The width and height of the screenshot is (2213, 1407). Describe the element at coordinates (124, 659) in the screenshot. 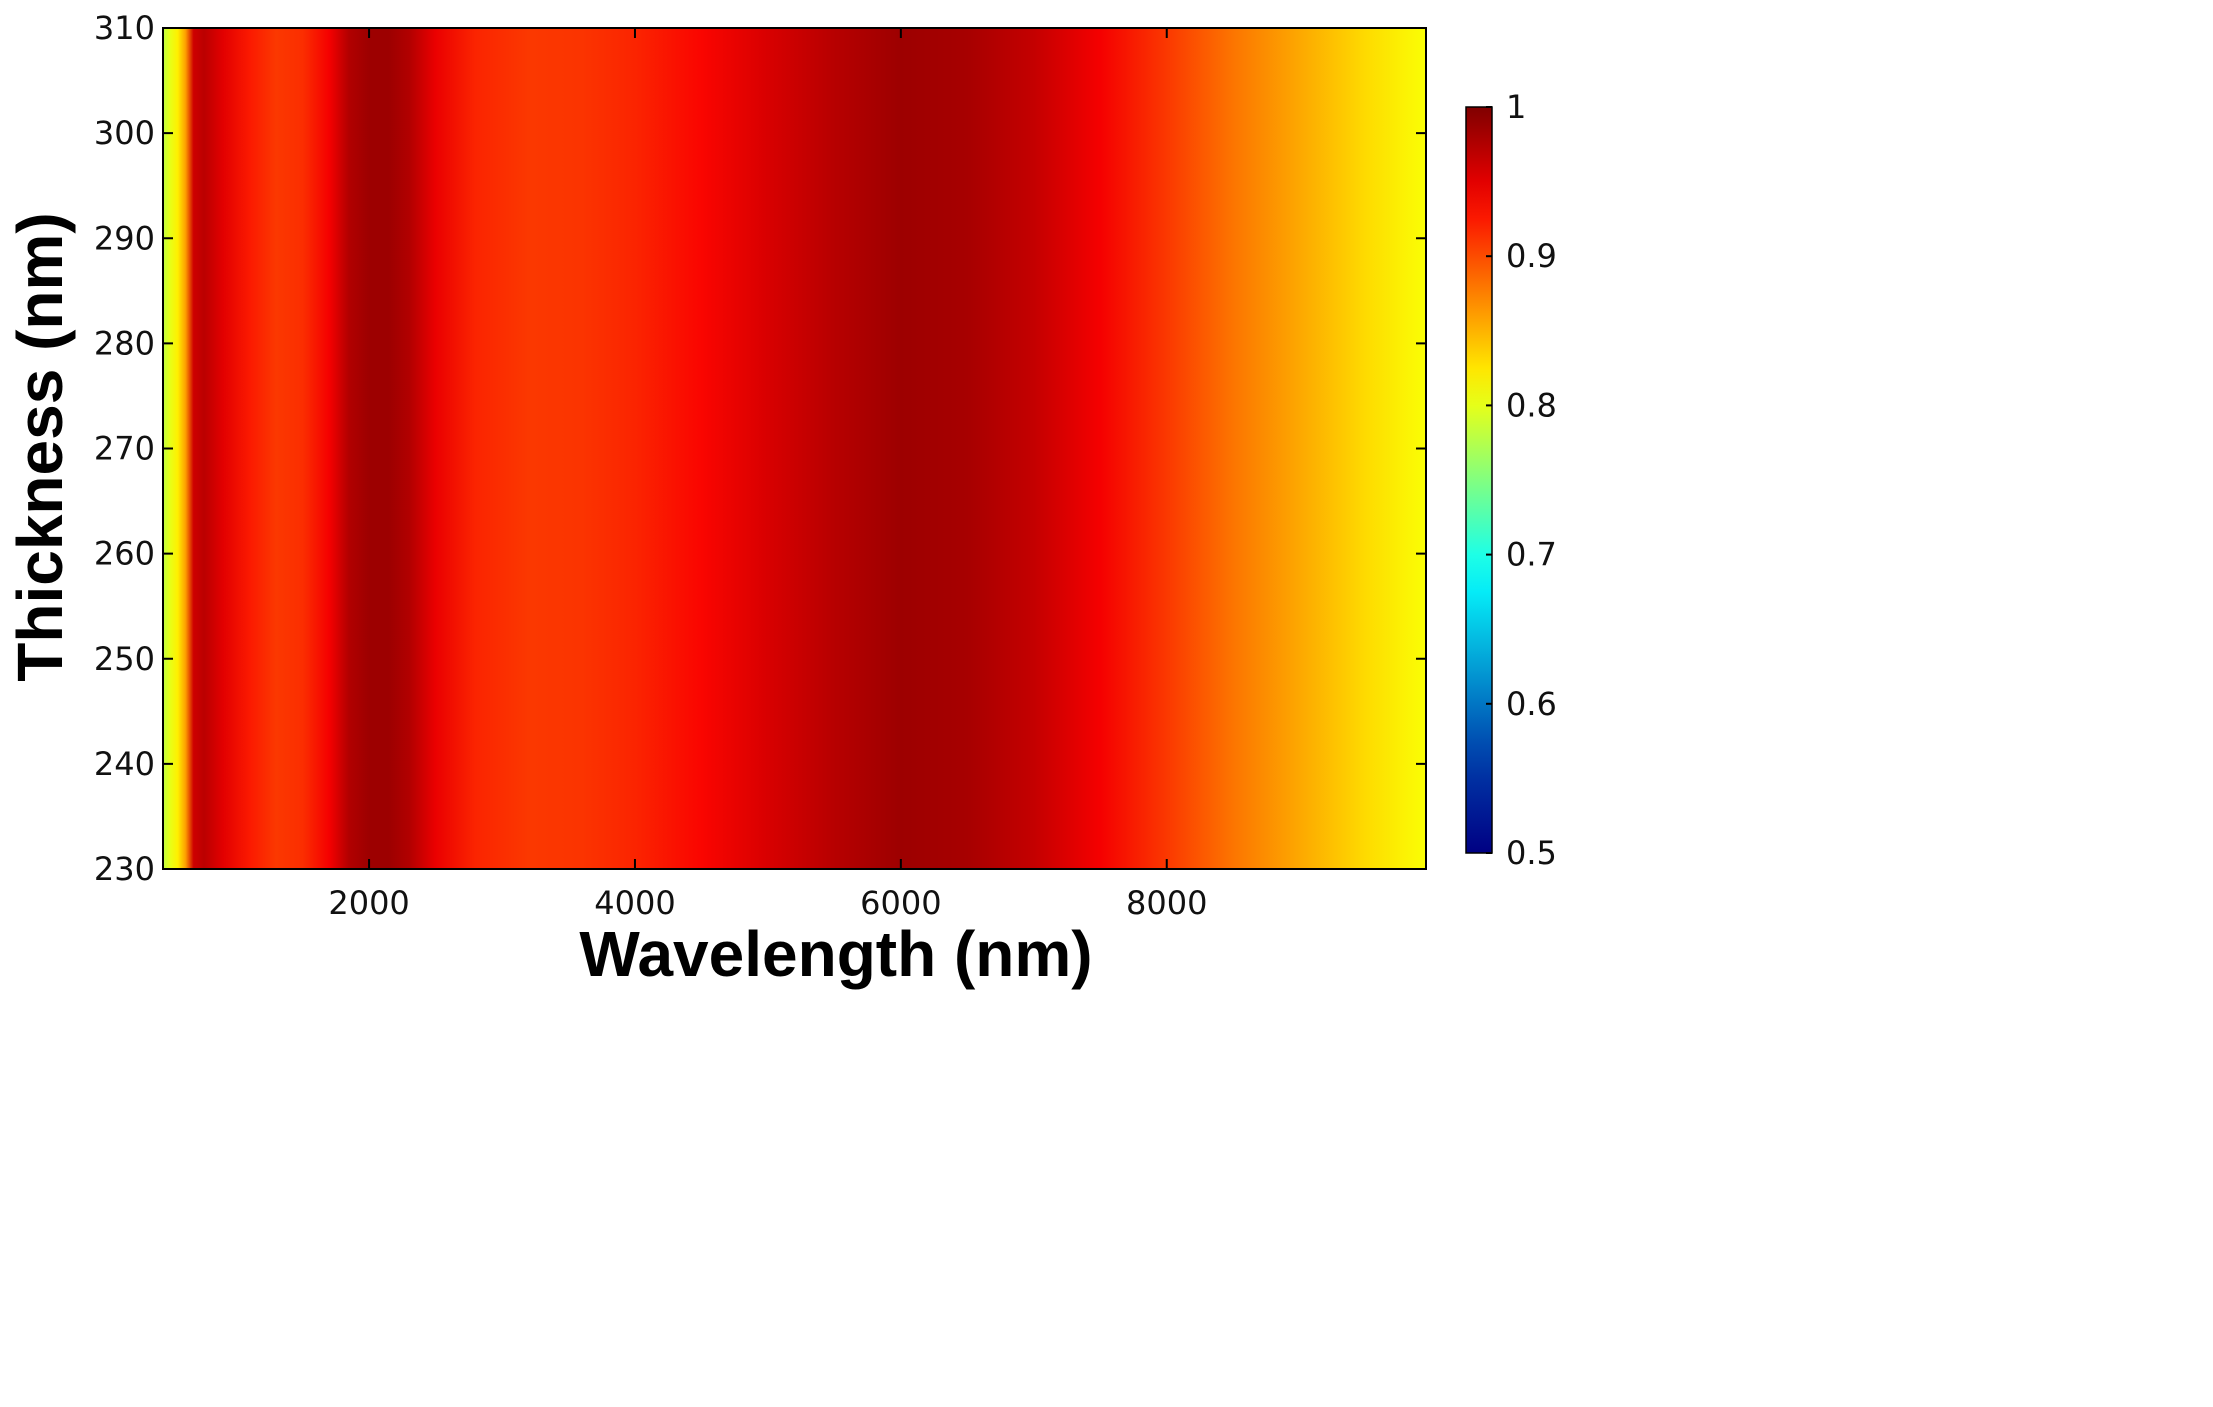

I see `y-tick-label: 250` at that location.